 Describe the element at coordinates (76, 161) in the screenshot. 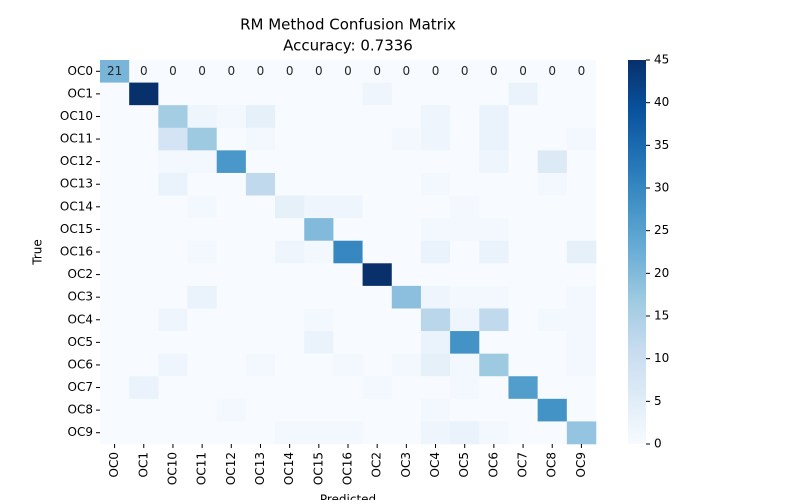

I see `y-tick-label: OC12` at that location.